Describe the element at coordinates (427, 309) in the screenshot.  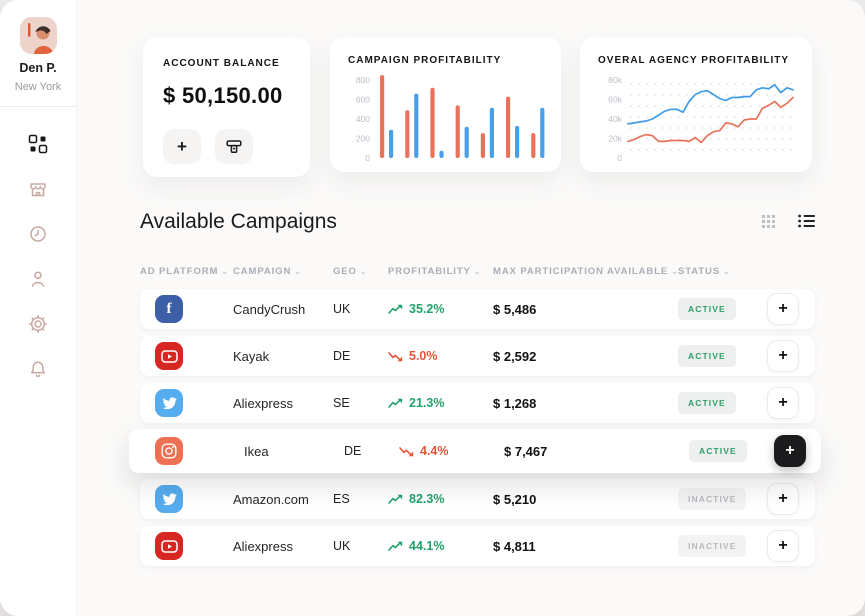
I see `profitability-value: 35.2%` at that location.